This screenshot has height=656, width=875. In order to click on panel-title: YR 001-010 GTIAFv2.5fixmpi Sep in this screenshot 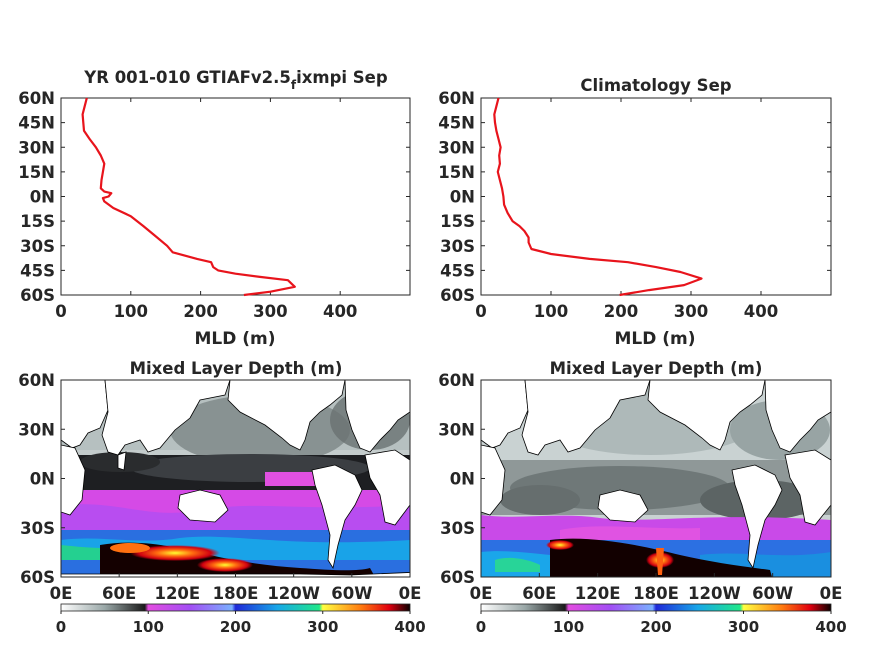, I will do `click(235, 80)`.